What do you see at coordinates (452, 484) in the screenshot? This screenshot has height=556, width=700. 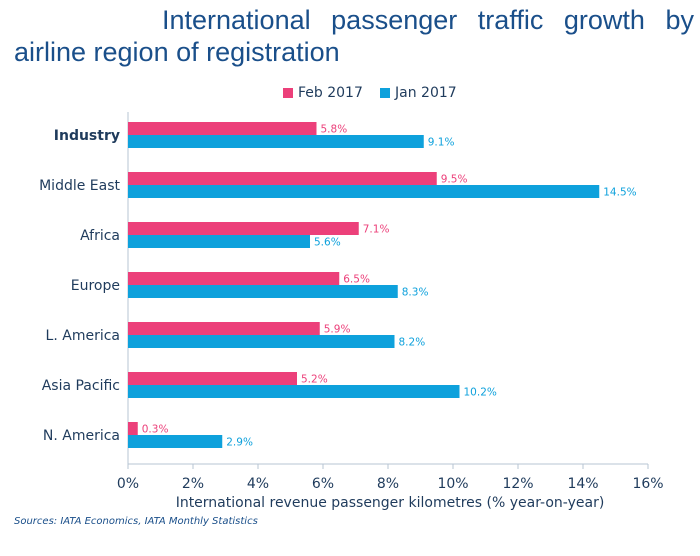 I see `x-tick-label: 10%` at bounding box center [452, 484].